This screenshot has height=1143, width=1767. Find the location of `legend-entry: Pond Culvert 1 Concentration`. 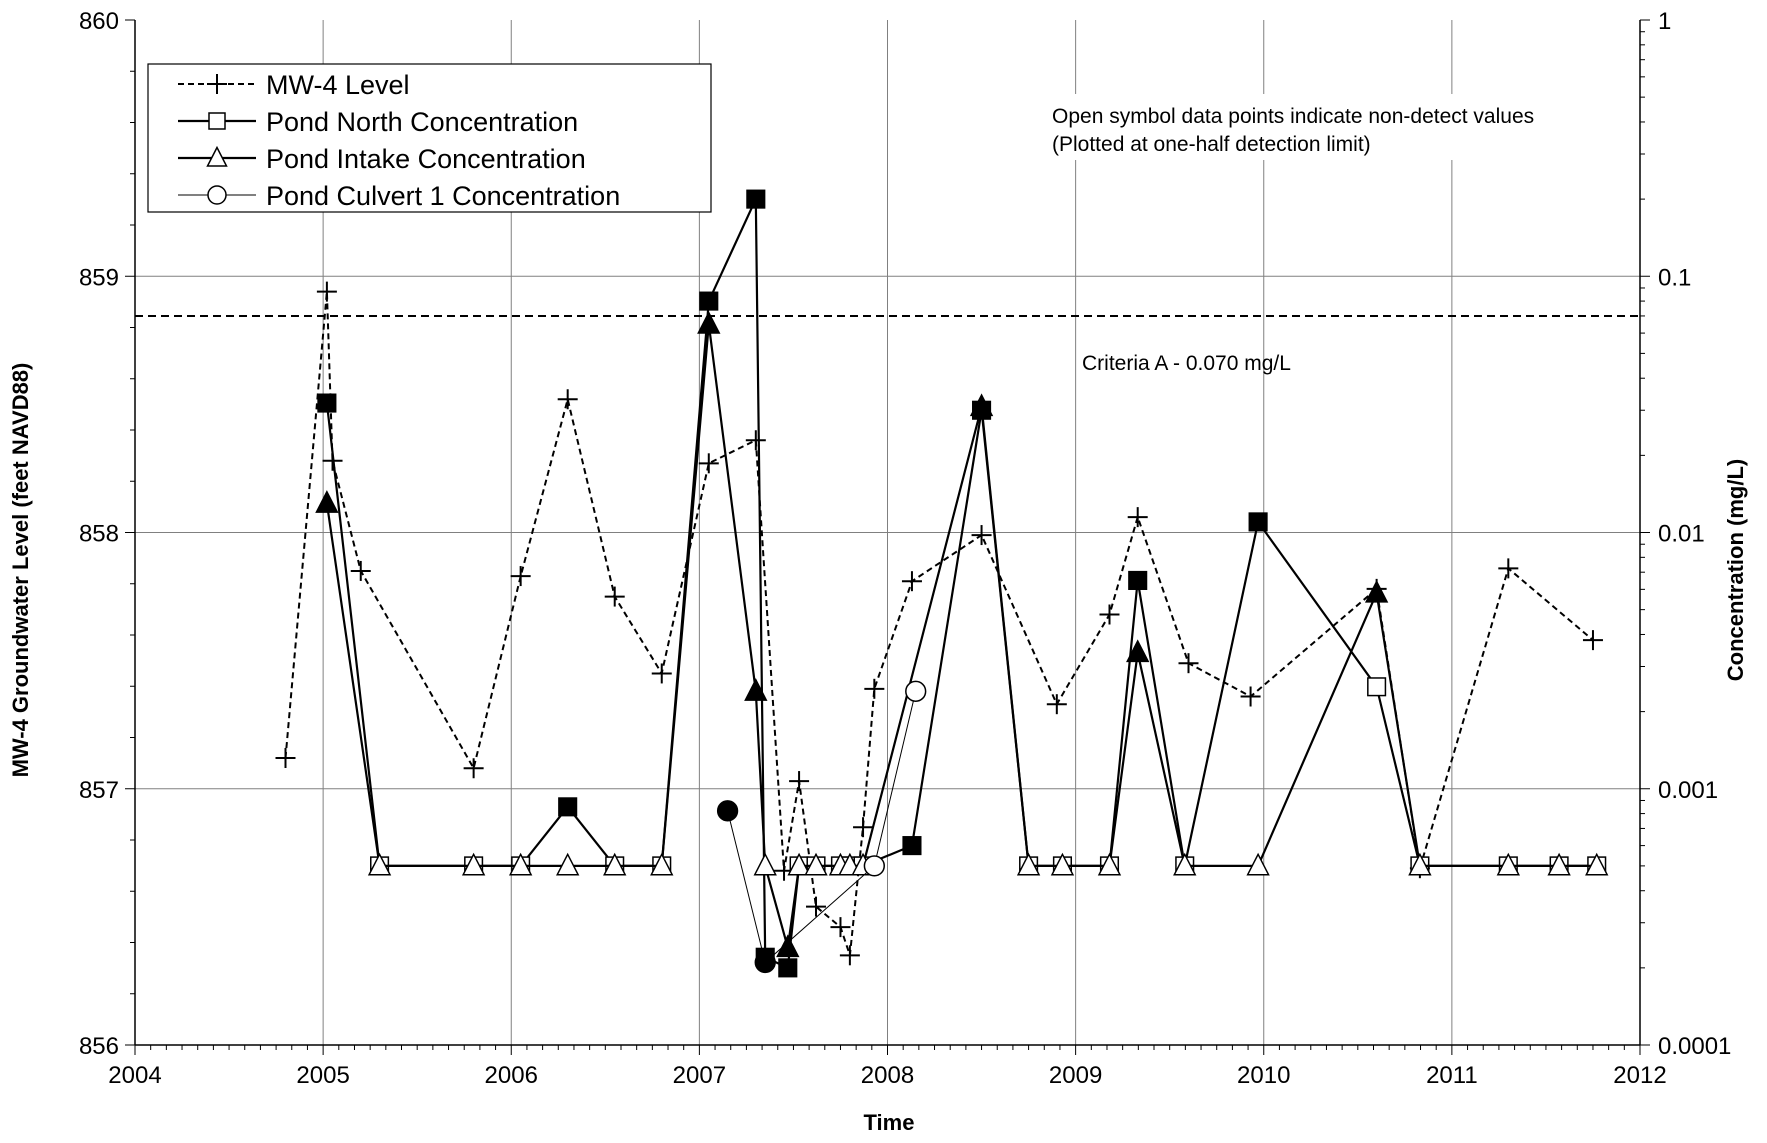

legend-entry: Pond Culvert 1 Concentration is located at coordinates (399, 196).